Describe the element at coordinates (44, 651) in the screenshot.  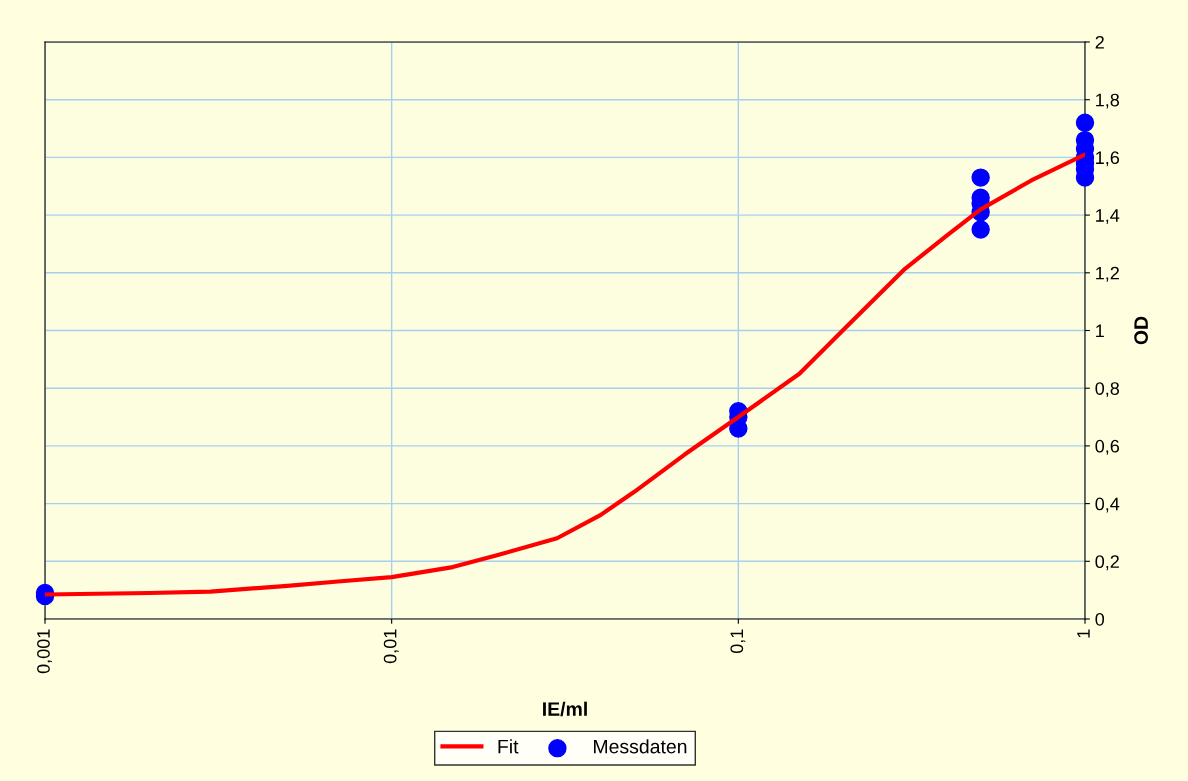
I see `x-tick-label: 0,001` at that location.